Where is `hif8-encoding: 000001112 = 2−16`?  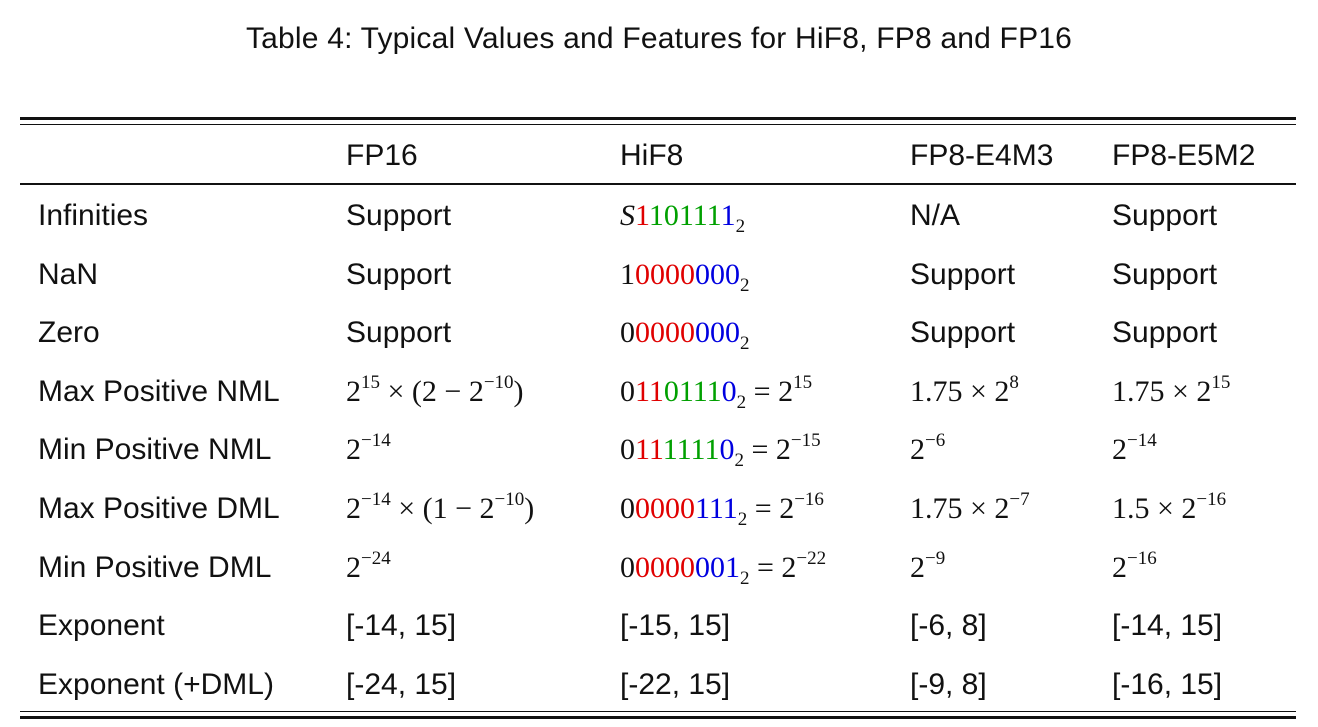
hif8-encoding: 000001112 = 2−16 is located at coordinates (722, 509).